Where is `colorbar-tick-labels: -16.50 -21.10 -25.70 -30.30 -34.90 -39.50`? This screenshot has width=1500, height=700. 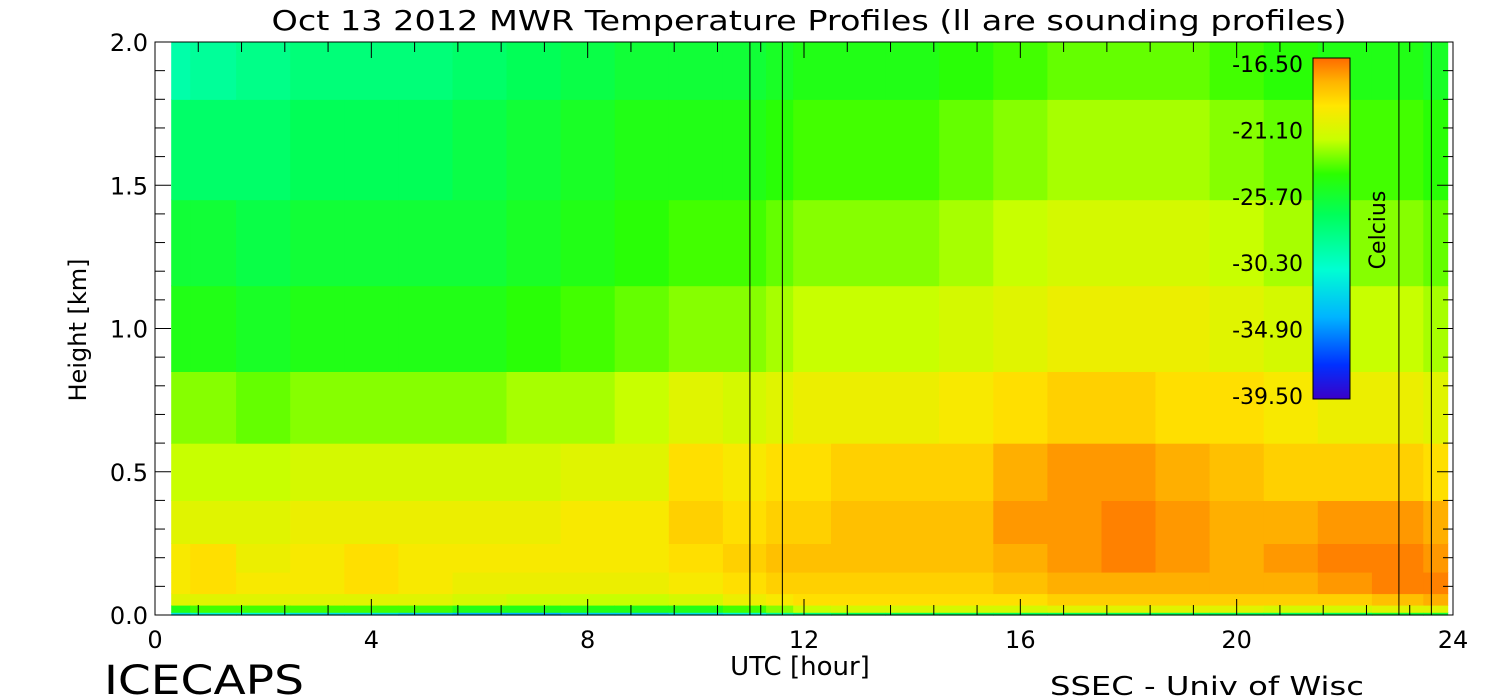
colorbar-tick-labels: -16.50 -21.10 -25.70 -30.30 -34.90 -39.50 is located at coordinates (1267, 231).